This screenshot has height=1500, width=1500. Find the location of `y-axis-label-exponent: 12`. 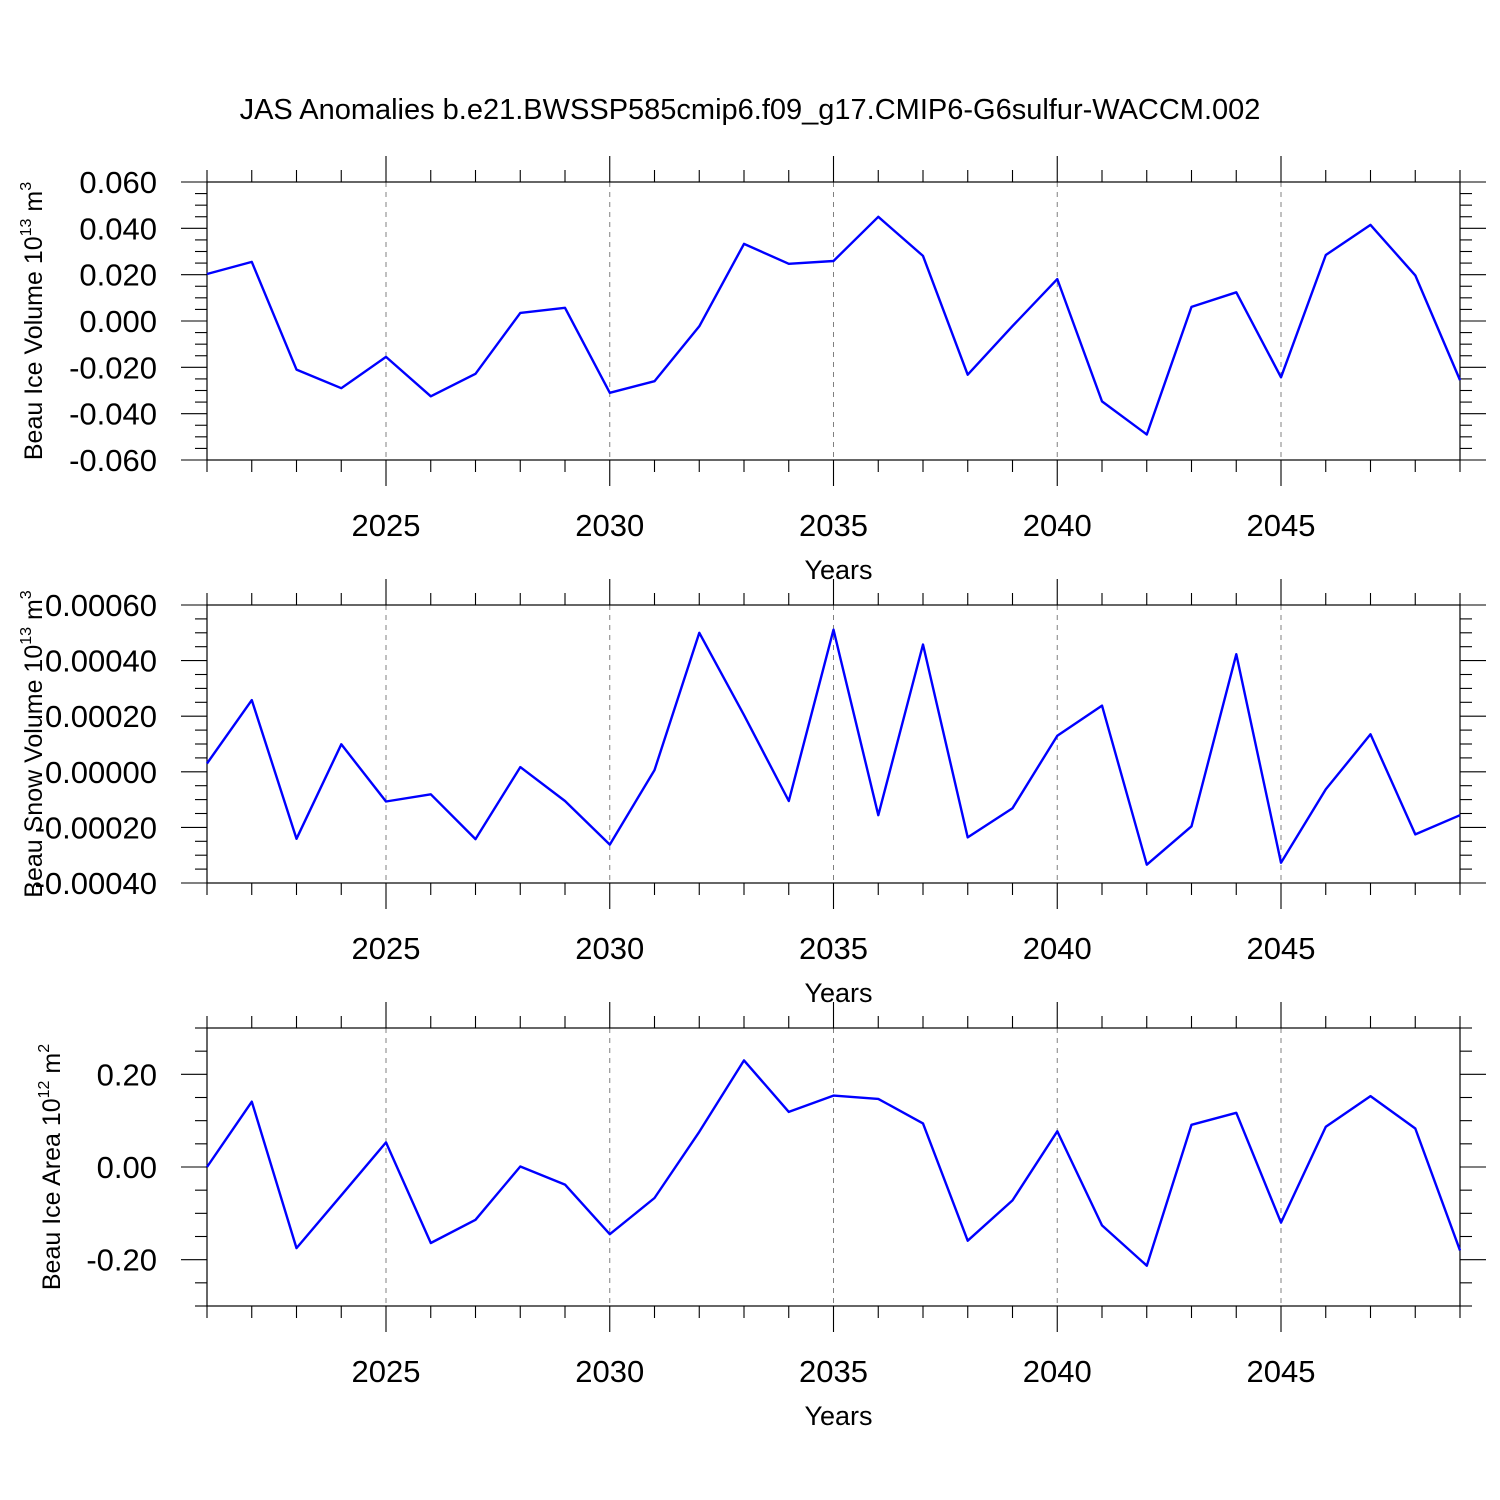

y-axis-label-exponent: 12 is located at coordinates (44, 1089).